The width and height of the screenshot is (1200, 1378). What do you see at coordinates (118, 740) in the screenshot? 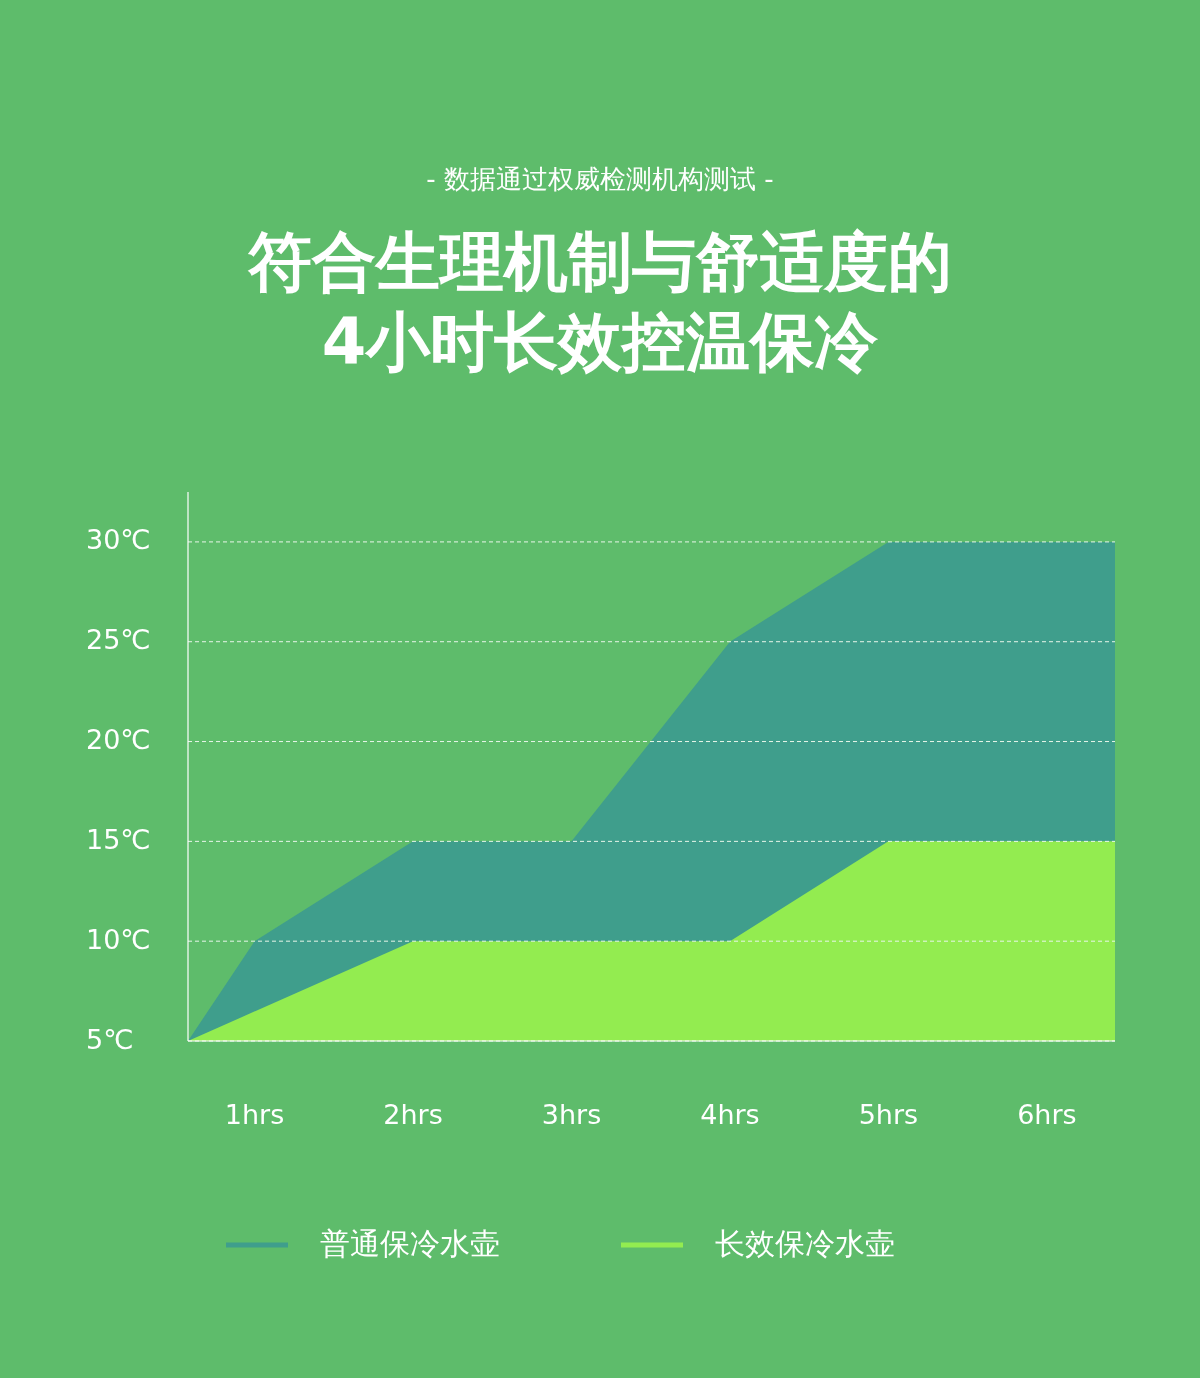
I see `y-tick-label: 20℃` at bounding box center [118, 740].